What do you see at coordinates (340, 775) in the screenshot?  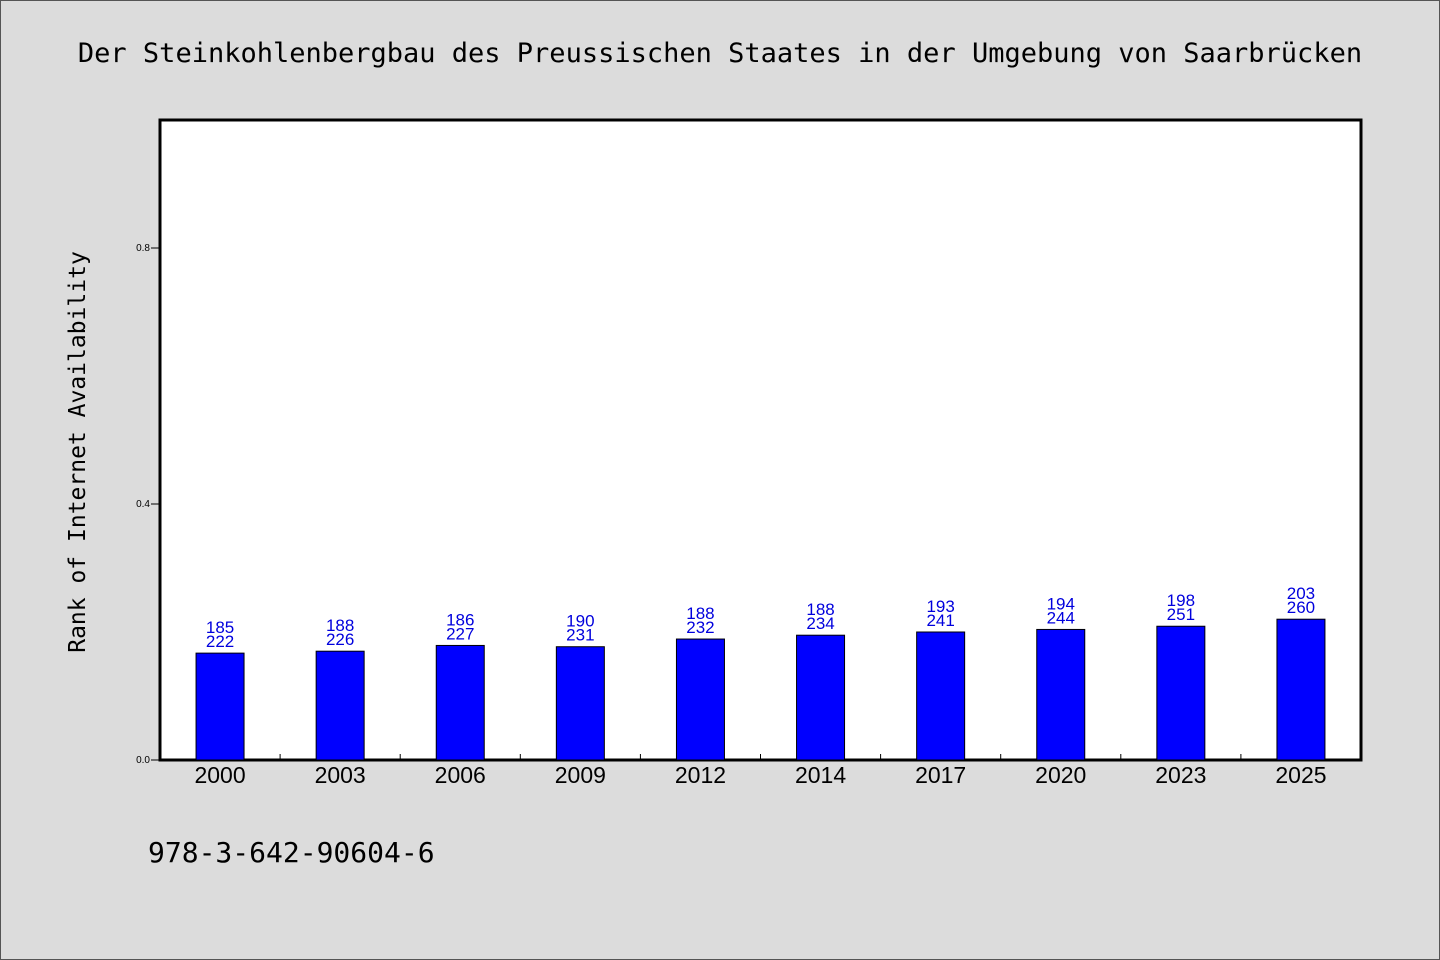 I see `x-tick-label: 2003` at bounding box center [340, 775].